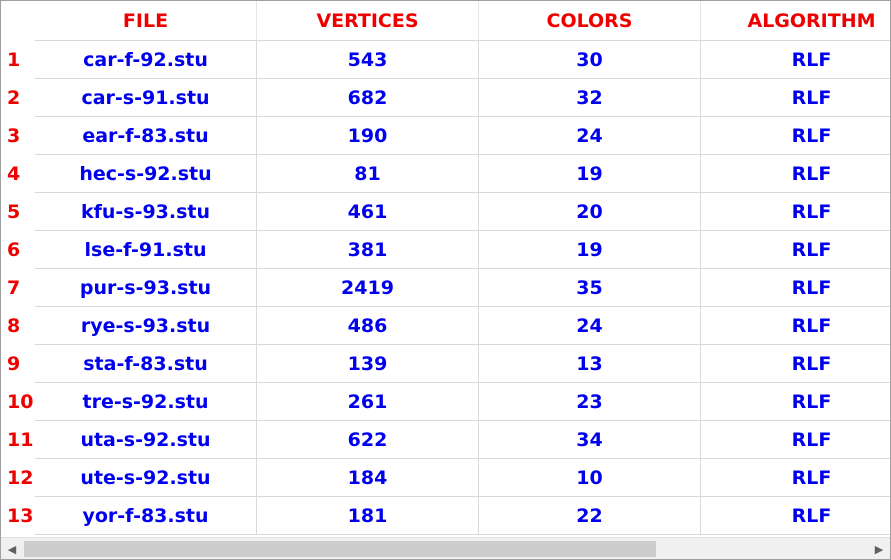 Image resolution: width=891 pixels, height=560 pixels. I want to click on table-row: 8 rye-s-93.stu 486 24 RLF, so click(445, 326).